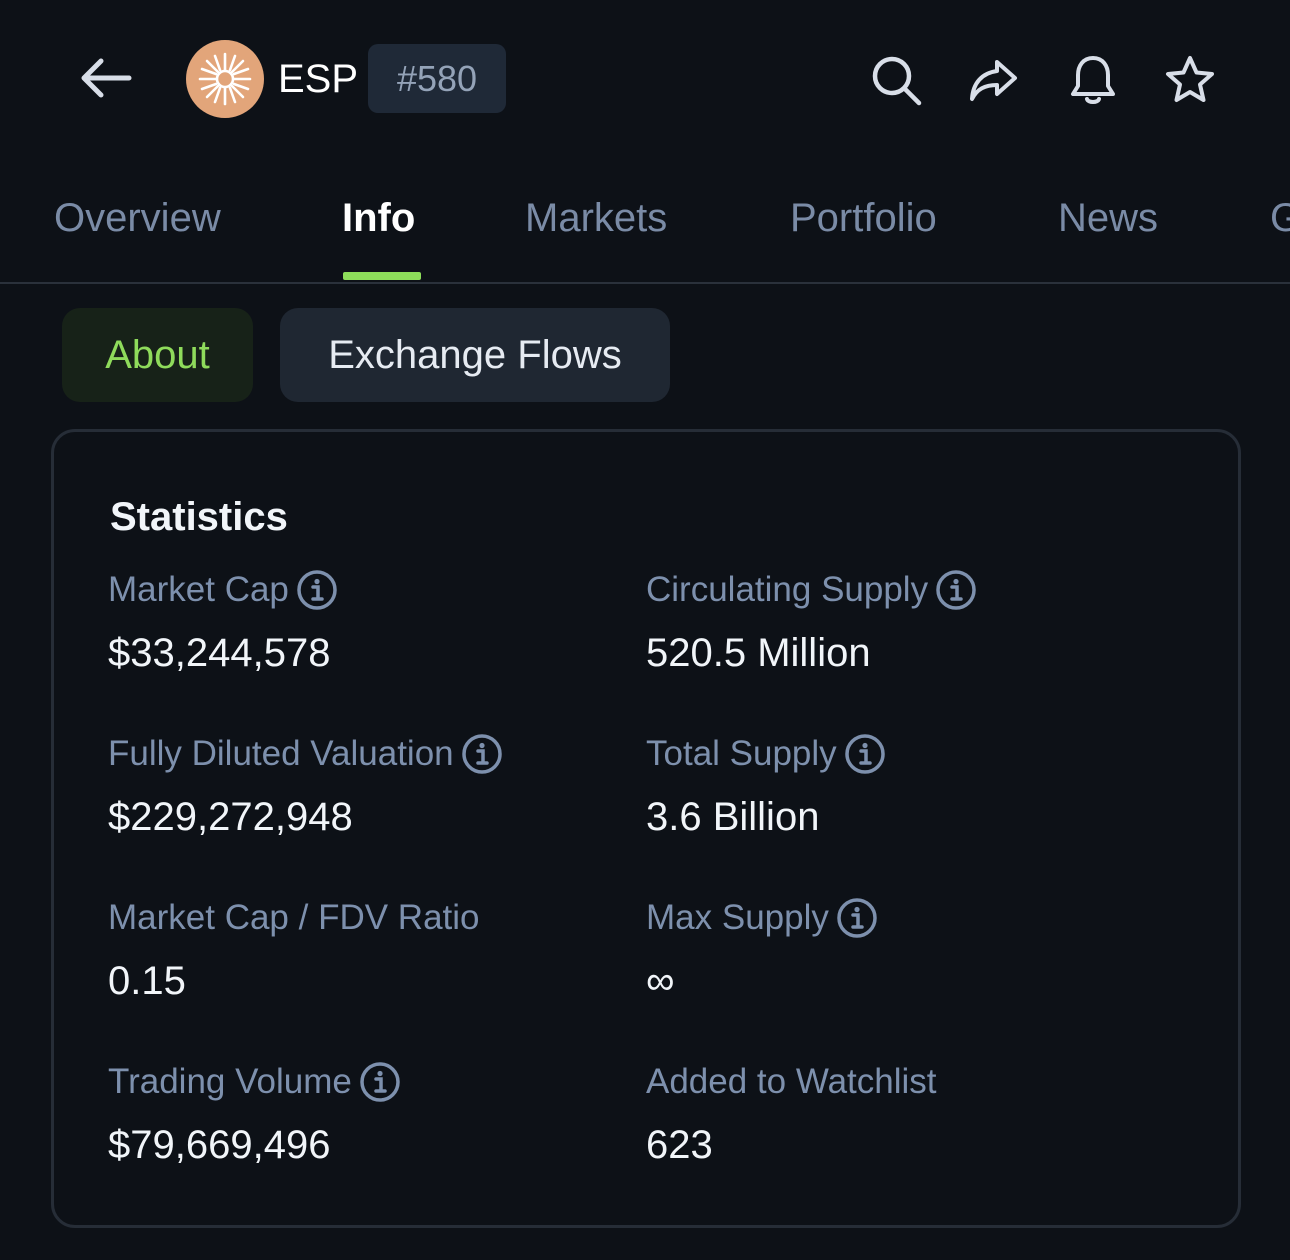 This screenshot has width=1290, height=1260. I want to click on back-button, so click(105, 78).